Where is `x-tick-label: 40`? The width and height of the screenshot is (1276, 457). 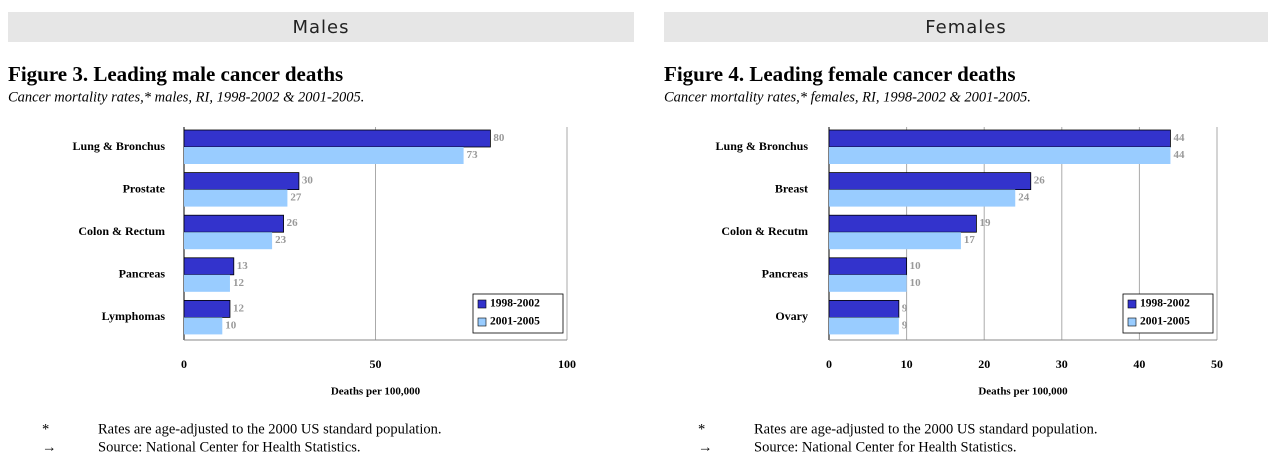 x-tick-label: 40 is located at coordinates (1139, 364).